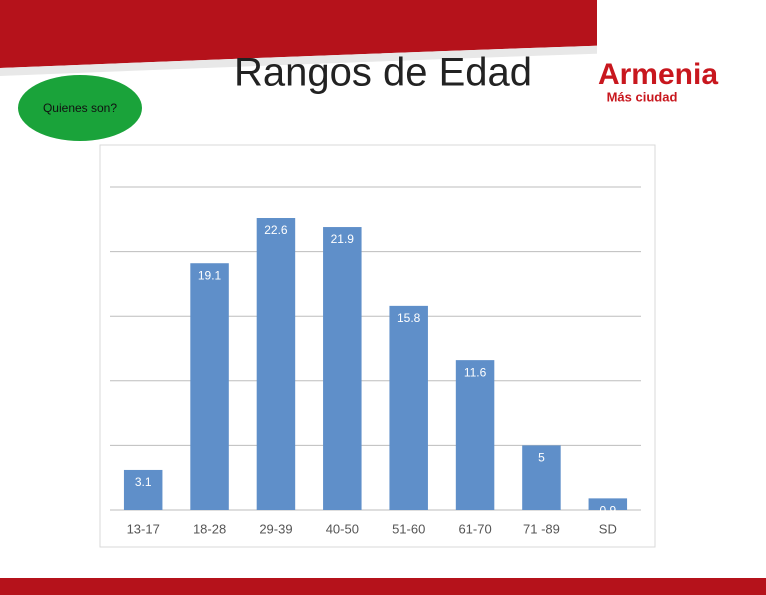  Describe the element at coordinates (383, 586) in the screenshot. I see `footer-band` at that location.